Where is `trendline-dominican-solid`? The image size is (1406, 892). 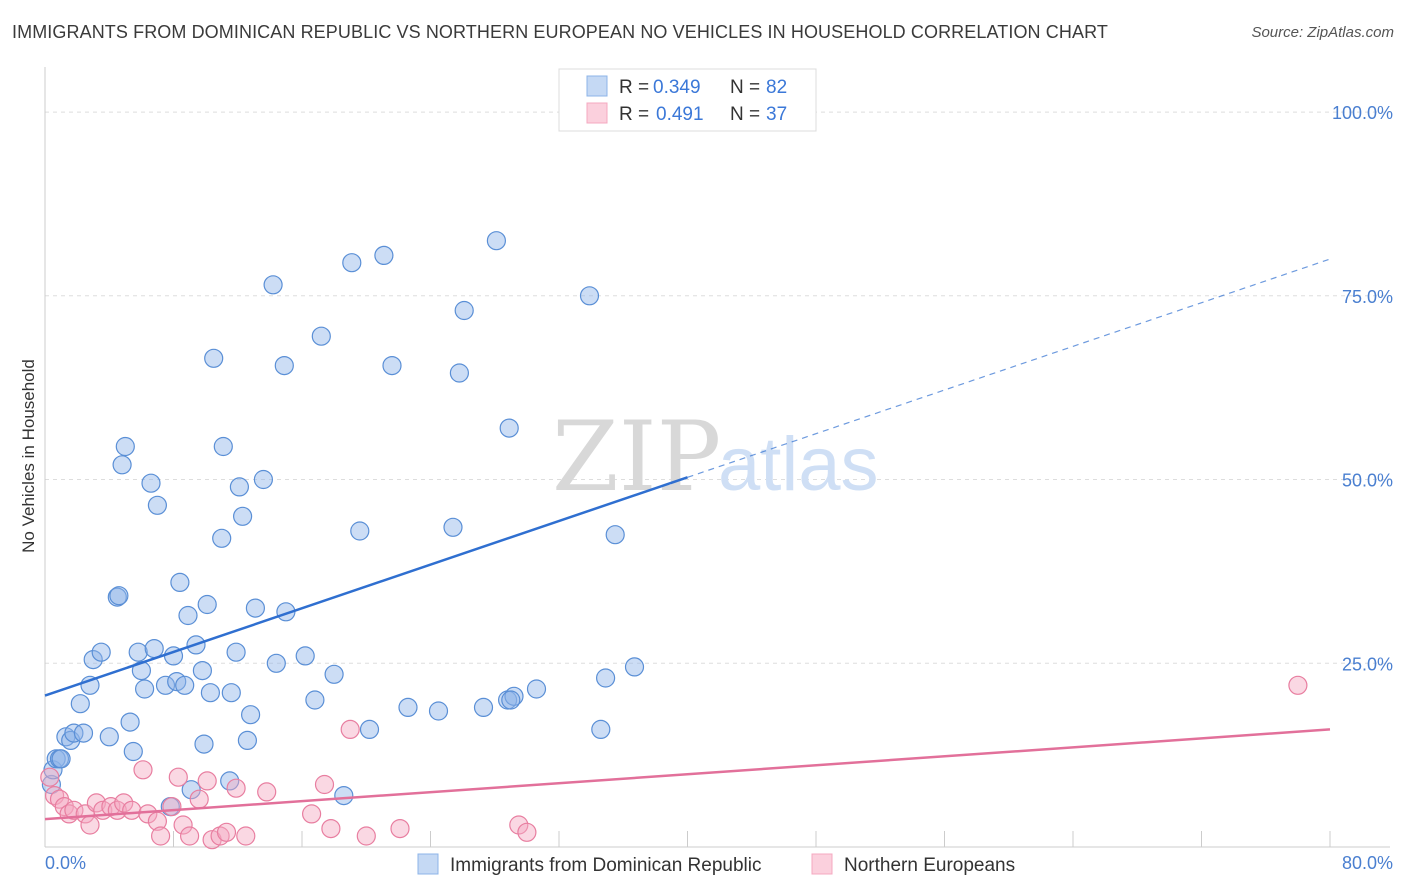
trendline-dominican-solid is located at coordinates (366, 586).